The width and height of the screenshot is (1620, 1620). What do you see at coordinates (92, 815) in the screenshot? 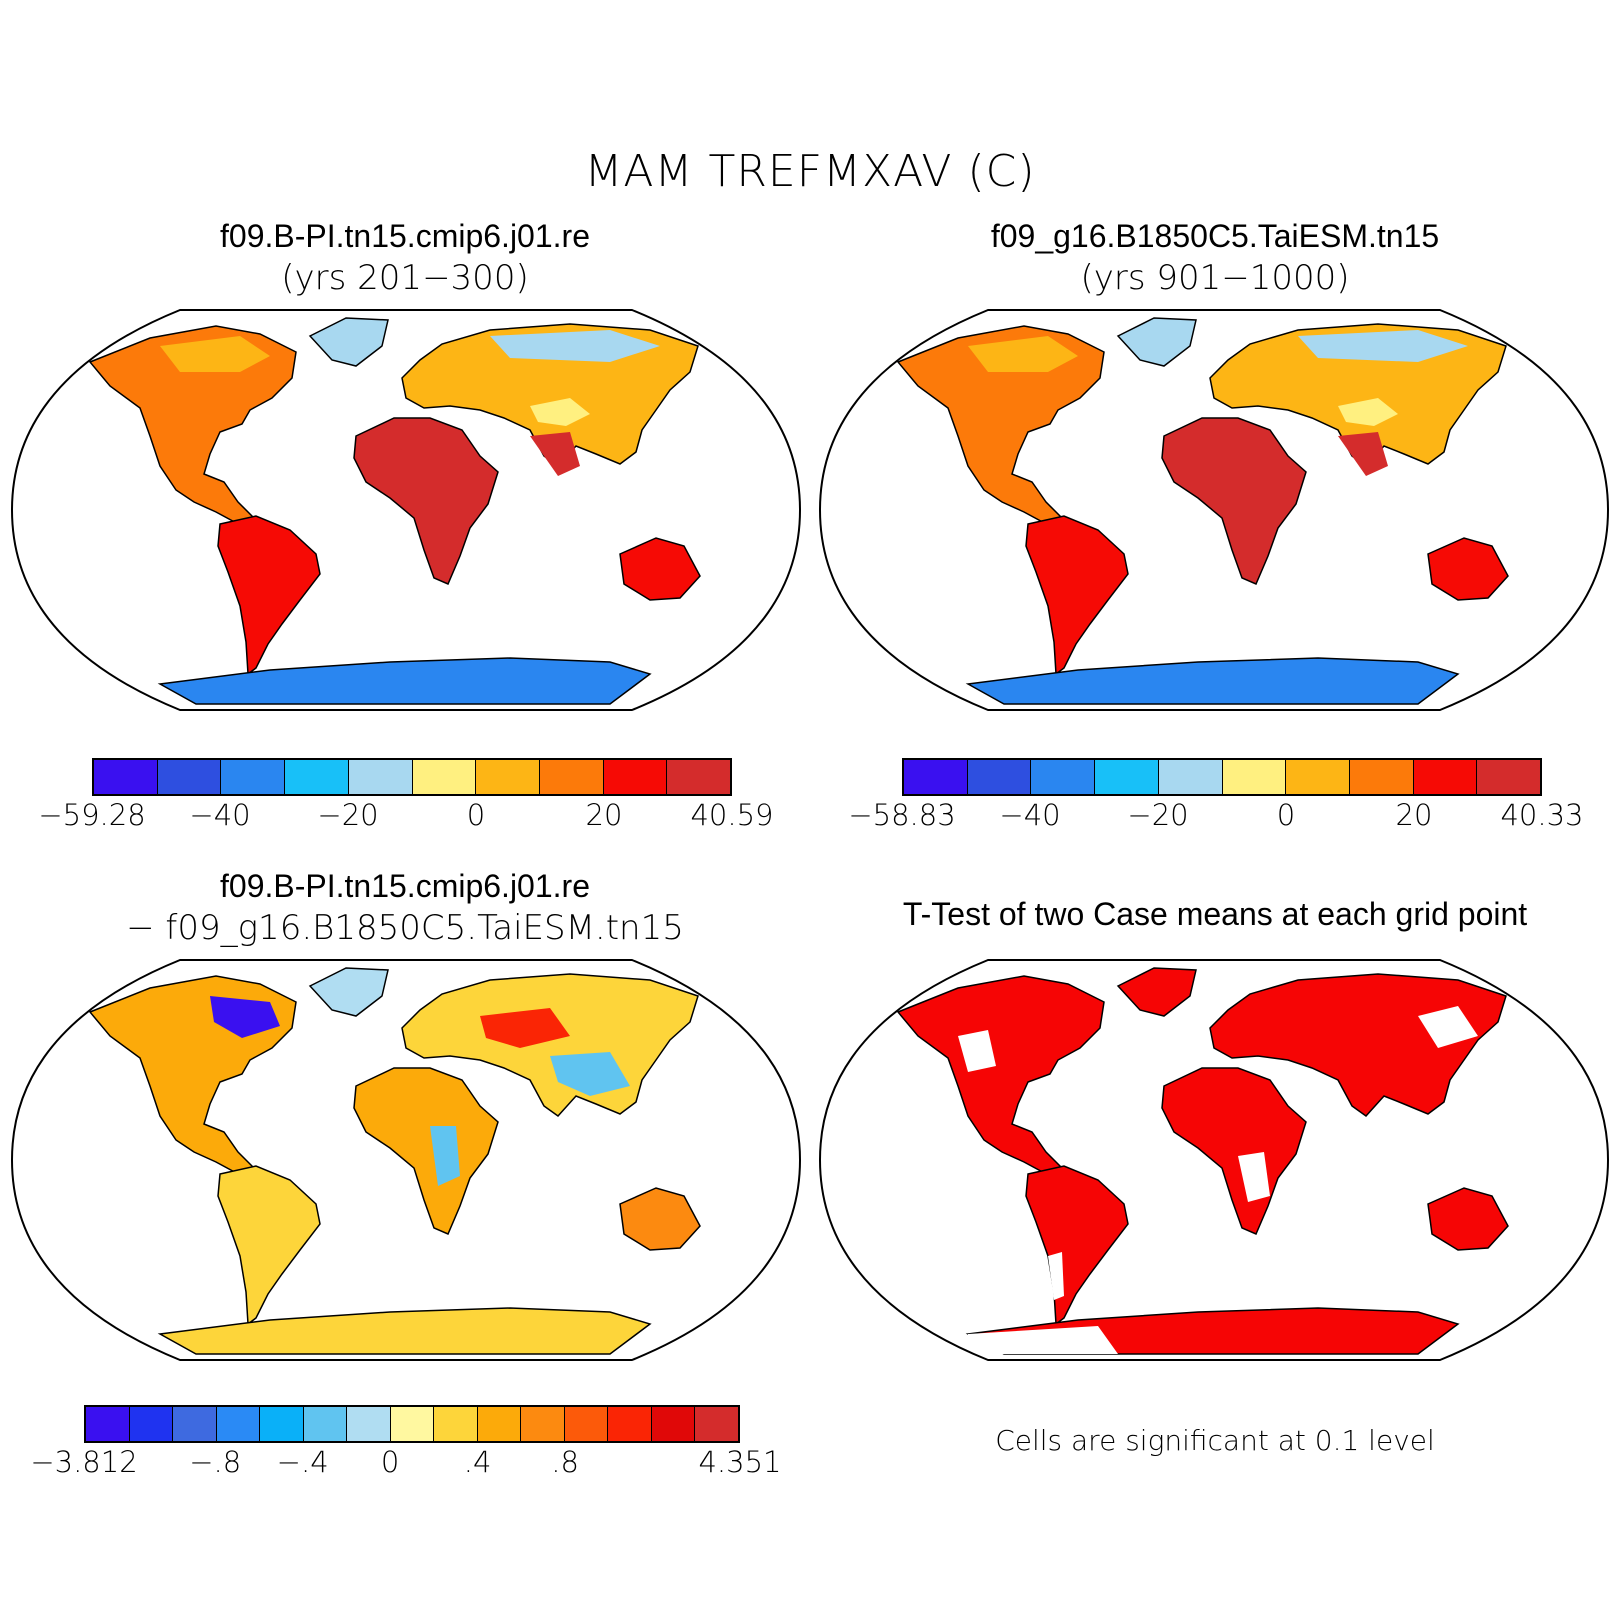
I see `colorbar-tick-label: −59.28` at bounding box center [92, 815].